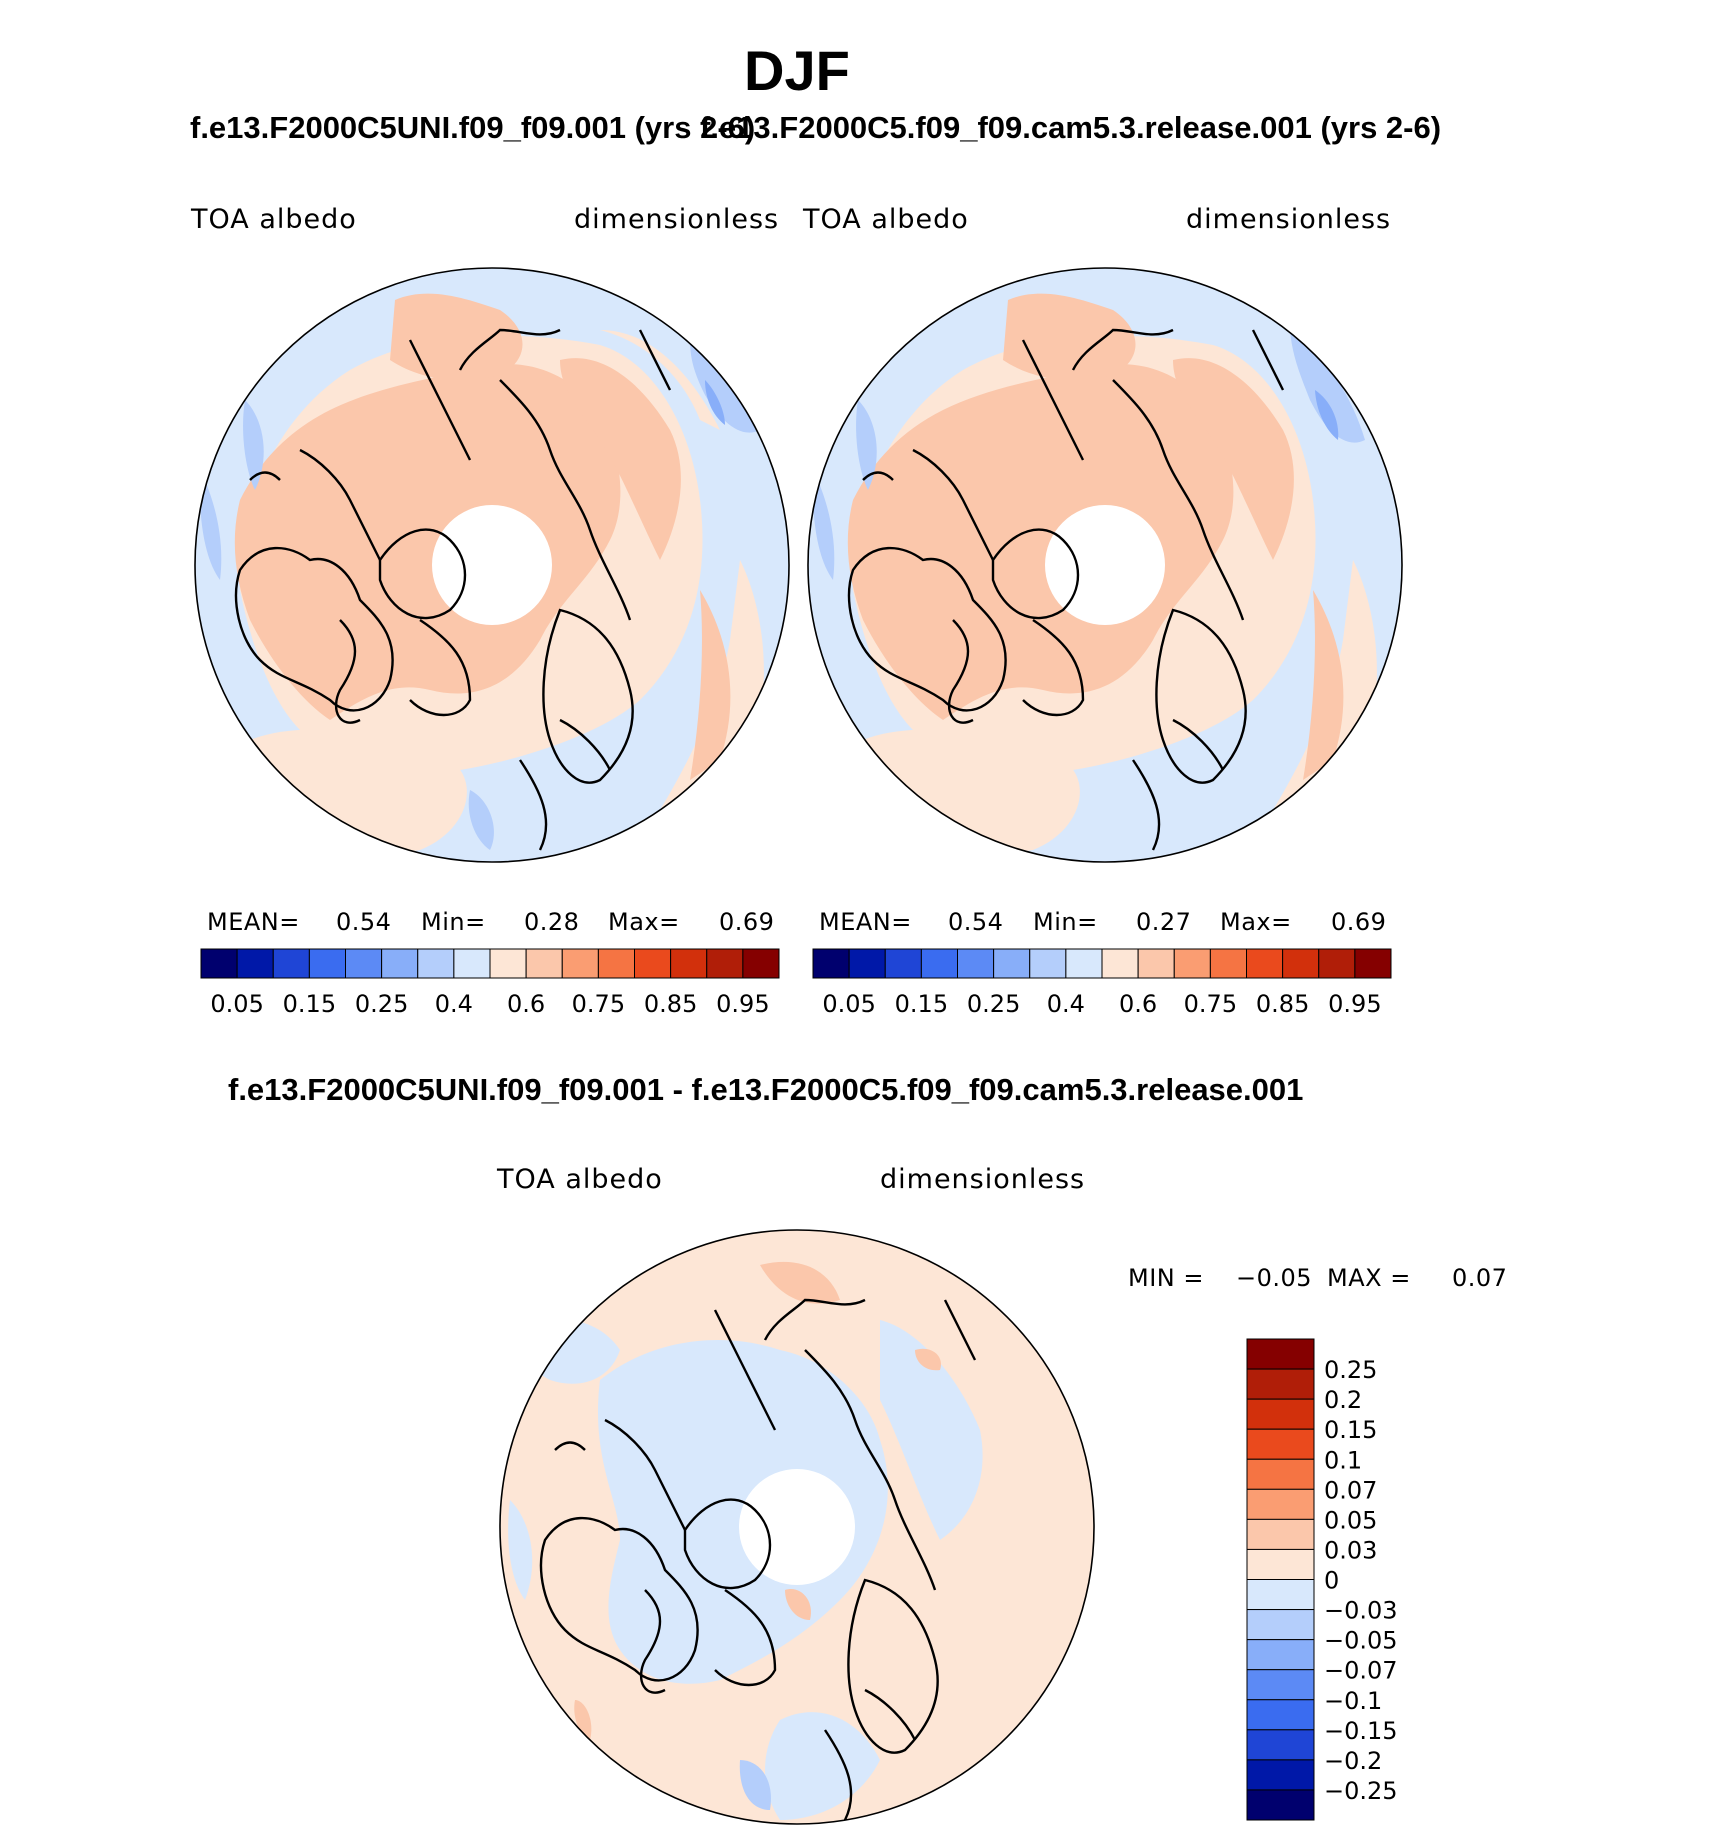 This screenshot has width=1710, height=1838. Describe the element at coordinates (1353, 1701) in the screenshot. I see `colorbar-diff-tick-label: −0.1` at that location.